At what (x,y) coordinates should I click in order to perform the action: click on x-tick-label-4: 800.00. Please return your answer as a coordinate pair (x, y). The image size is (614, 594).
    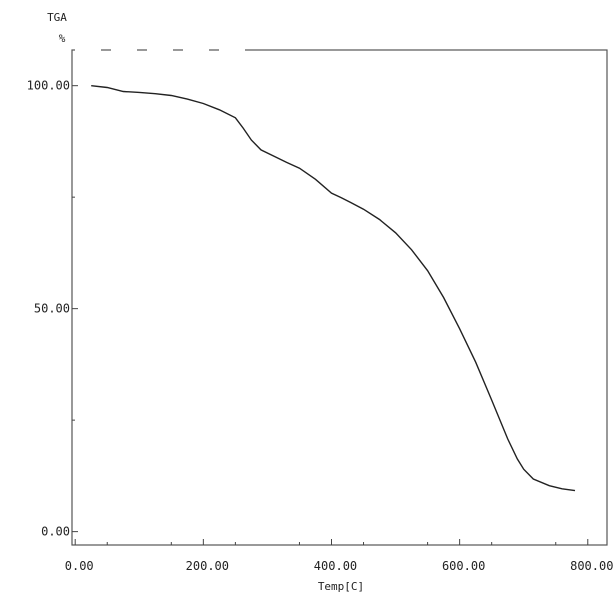
    Looking at the image, I should click on (591, 566).